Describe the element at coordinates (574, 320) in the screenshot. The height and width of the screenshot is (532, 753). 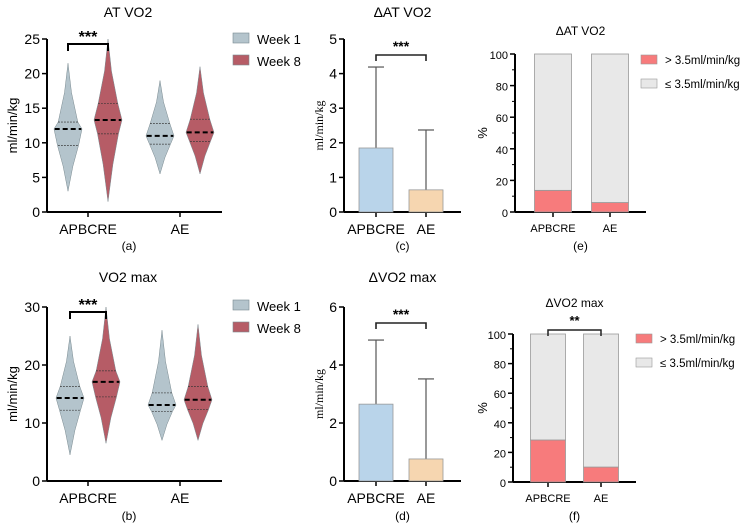
I see `significance-label: **` at that location.